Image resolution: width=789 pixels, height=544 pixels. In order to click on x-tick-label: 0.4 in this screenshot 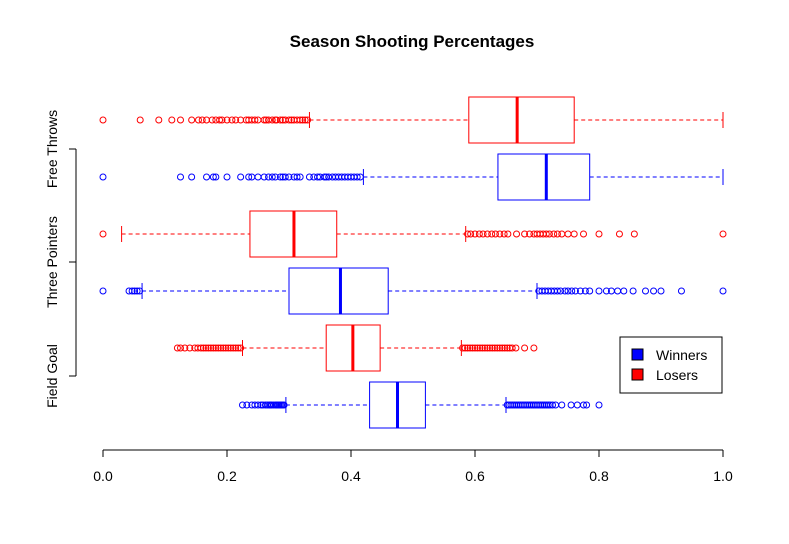, I will do `click(351, 476)`.